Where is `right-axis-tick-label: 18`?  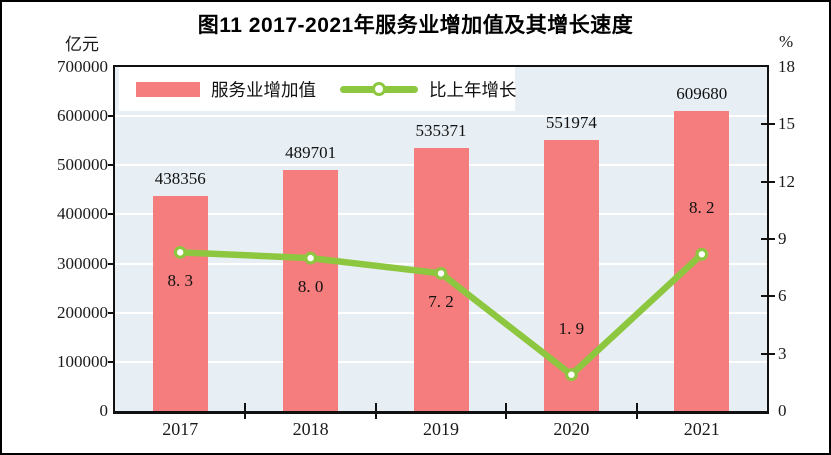
right-axis-tick-label: 18 is located at coordinates (786, 66).